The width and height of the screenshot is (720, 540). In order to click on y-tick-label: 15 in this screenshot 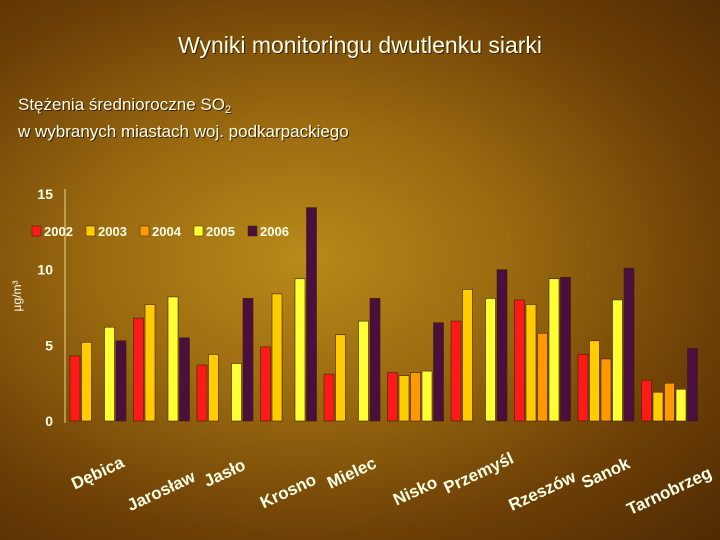, I will do `click(45, 194)`.